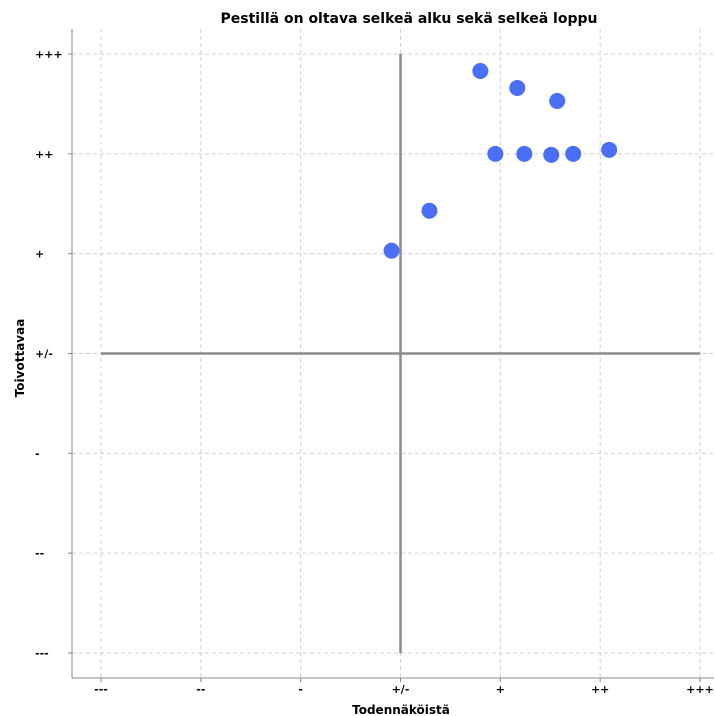 This screenshot has height=716, width=715. I want to click on y-tick-label: --, so click(39, 553).